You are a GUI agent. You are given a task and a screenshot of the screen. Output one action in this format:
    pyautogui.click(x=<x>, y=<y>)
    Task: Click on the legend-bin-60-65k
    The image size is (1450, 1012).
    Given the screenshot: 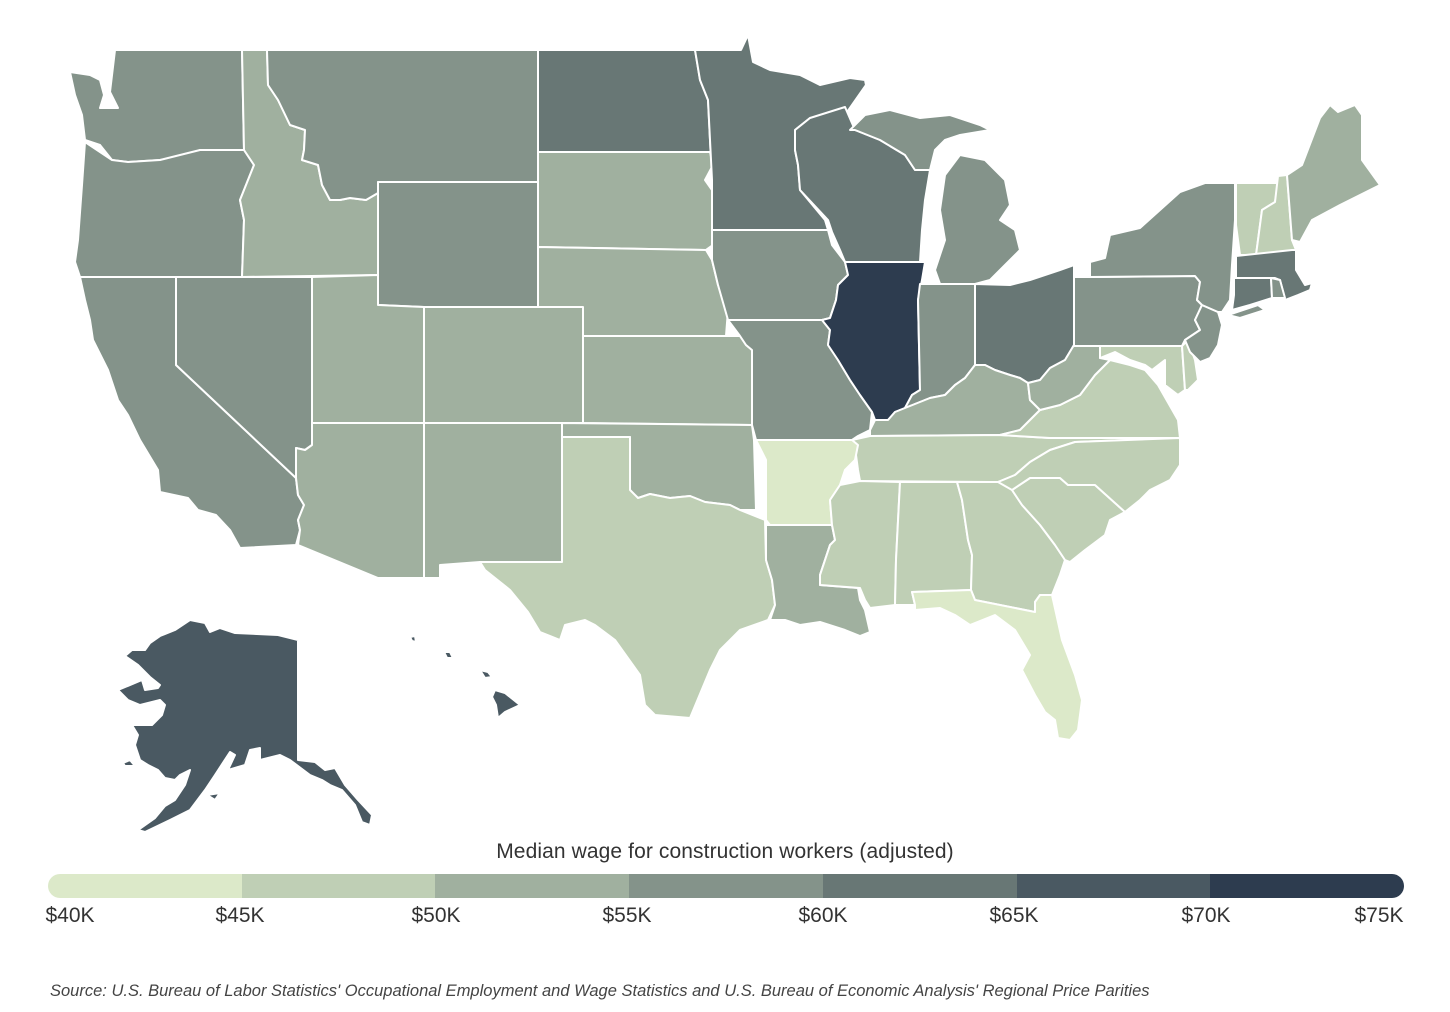 What is the action you would take?
    pyautogui.click(x=919, y=886)
    